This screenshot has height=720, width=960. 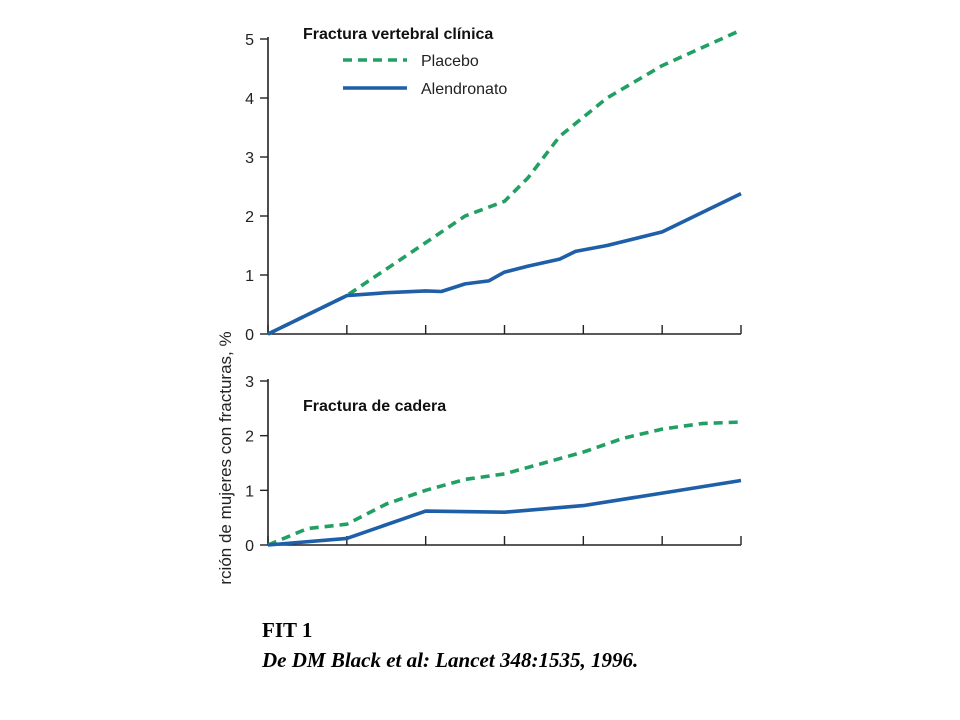 What do you see at coordinates (249, 217) in the screenshot?
I see `vertebral-y-tick-label: 2` at bounding box center [249, 217].